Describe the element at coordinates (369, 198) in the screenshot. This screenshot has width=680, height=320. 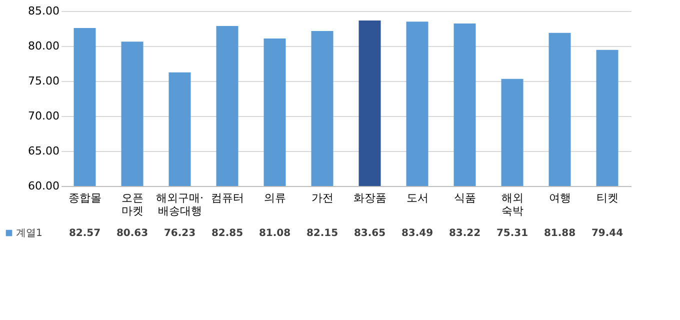
I see `x-tick-label: 화장품` at that location.